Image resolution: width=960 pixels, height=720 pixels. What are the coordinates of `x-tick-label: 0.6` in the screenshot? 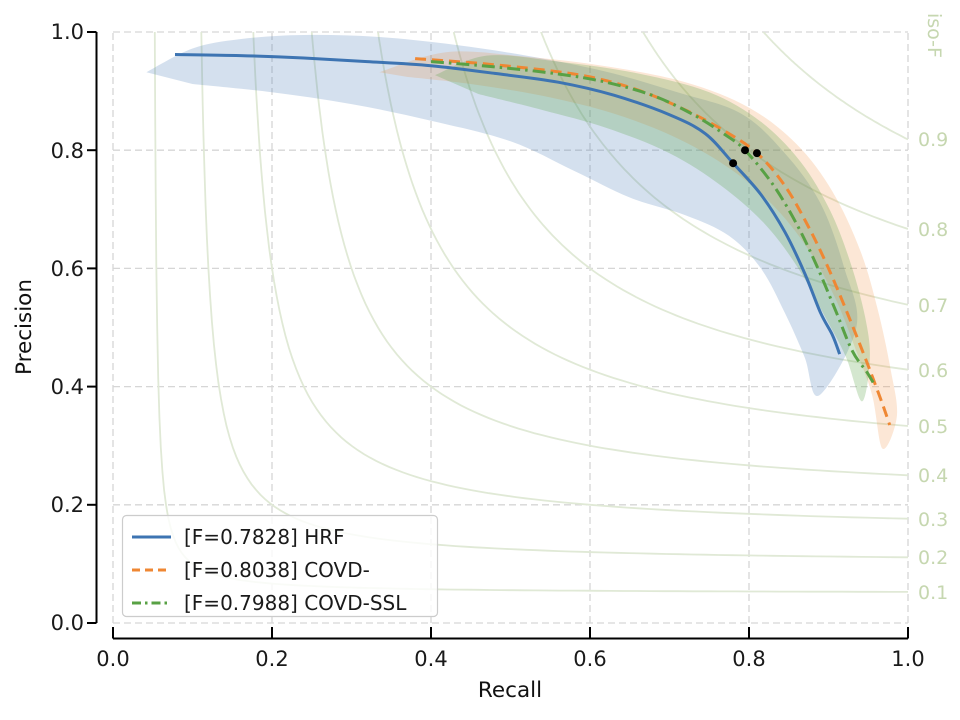 It's located at (589, 659).